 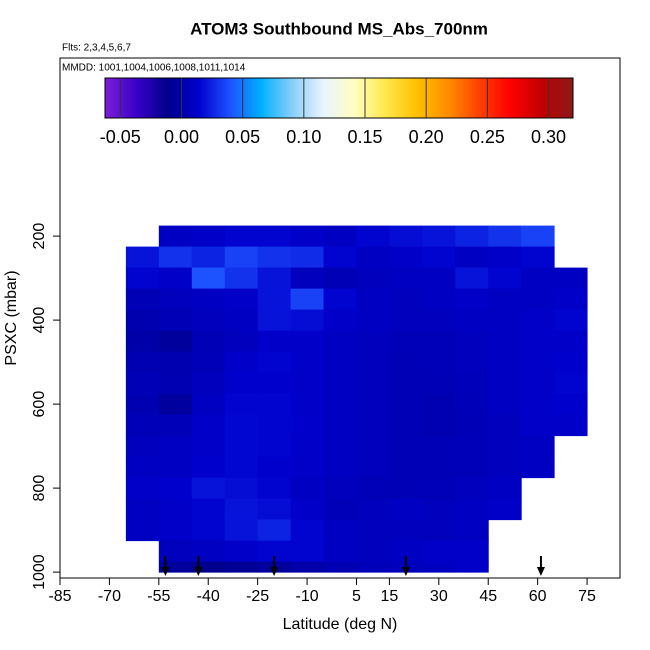 I want to click on colorbar, so click(x=339, y=98).